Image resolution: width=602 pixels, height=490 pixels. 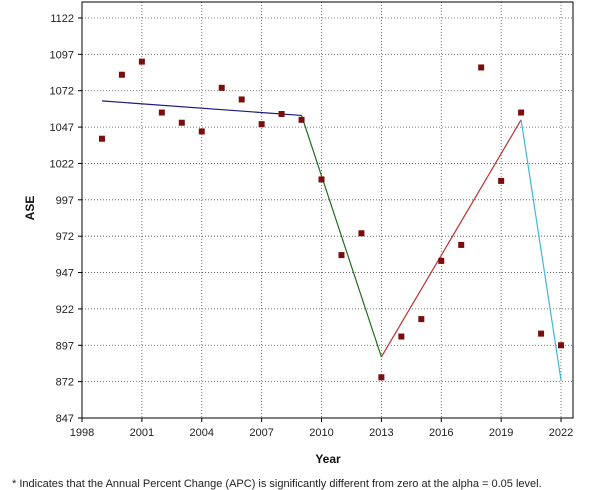 What do you see at coordinates (65, 310) in the screenshot?
I see `y-tick-label: 922` at bounding box center [65, 310].